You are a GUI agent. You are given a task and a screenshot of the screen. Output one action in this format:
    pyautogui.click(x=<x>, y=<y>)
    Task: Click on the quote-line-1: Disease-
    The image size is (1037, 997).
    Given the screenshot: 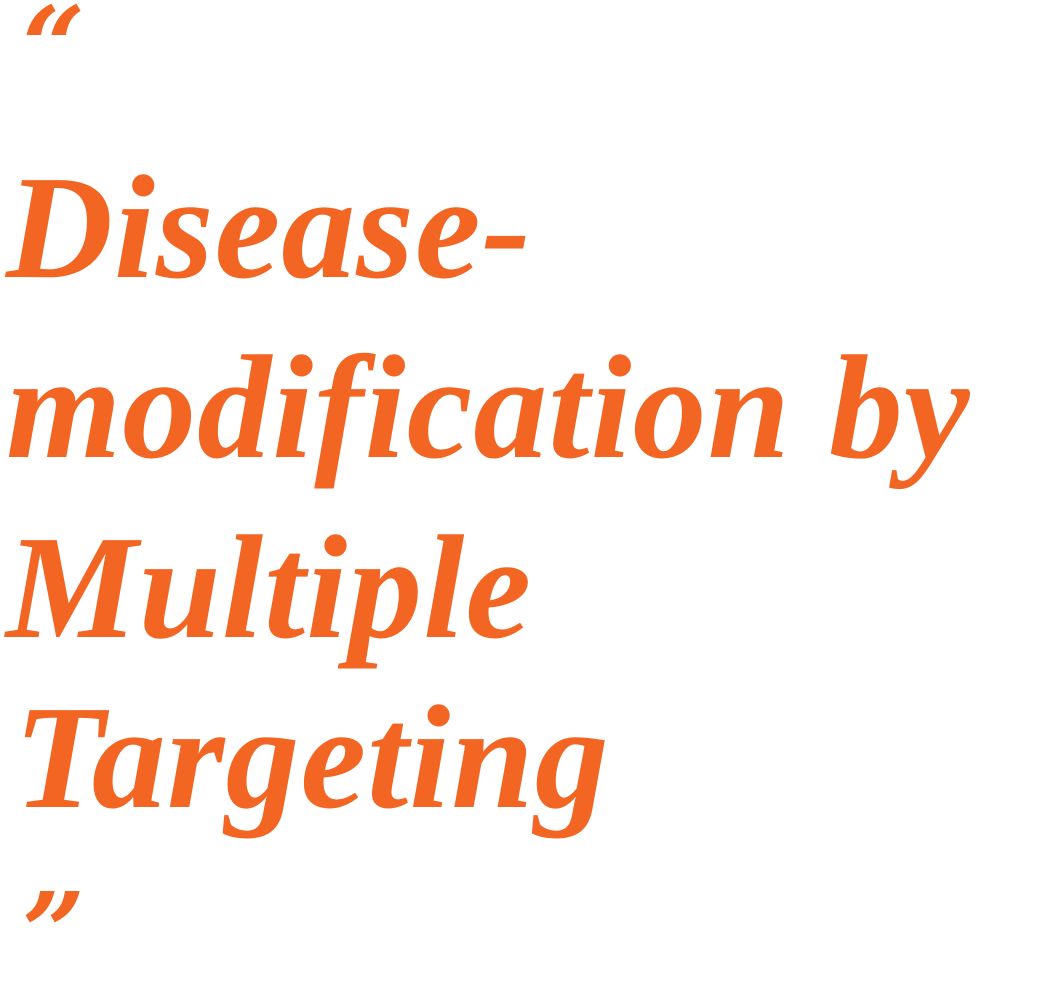 What is the action you would take?
    pyautogui.click(x=269, y=228)
    